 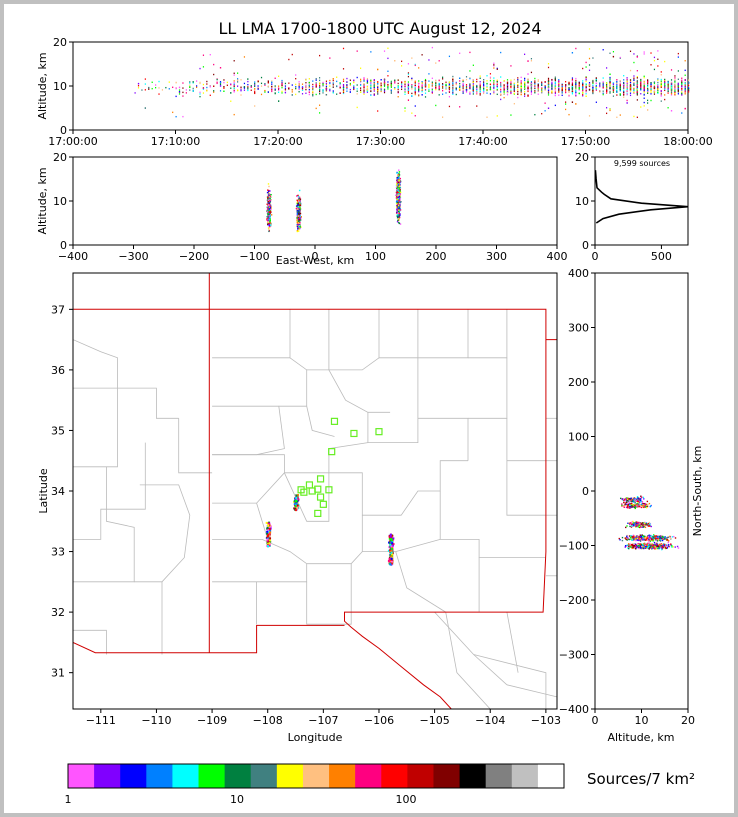 I want to click on map-sources, so click(x=330, y=530).